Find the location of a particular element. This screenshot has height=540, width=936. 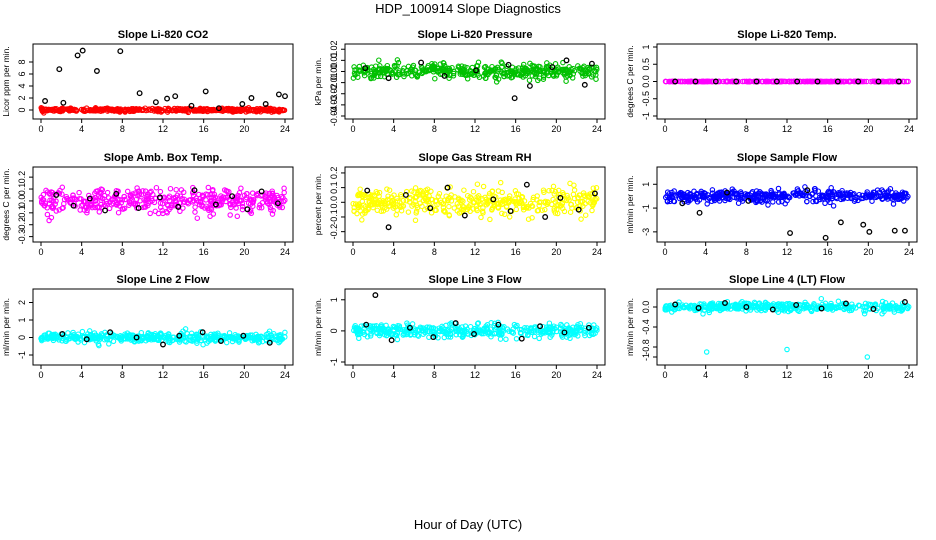

panel-title: Slope Li-820 Temp. is located at coordinates (786, 35).